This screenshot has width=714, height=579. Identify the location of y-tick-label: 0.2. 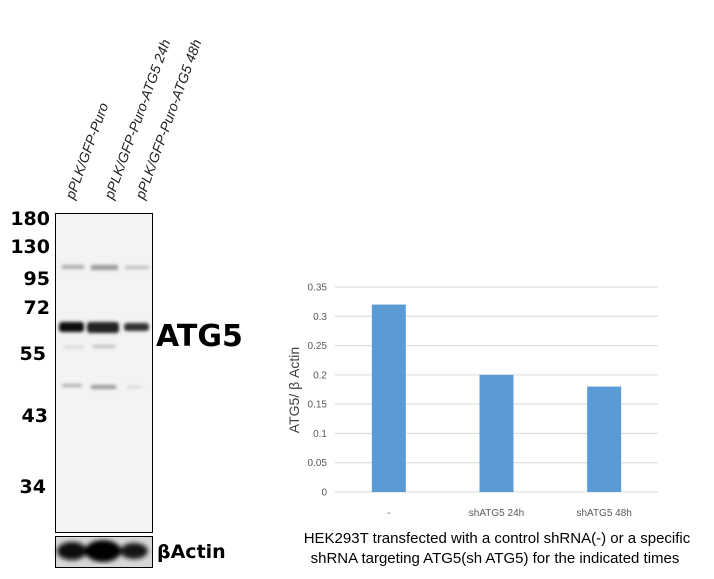
(320, 375).